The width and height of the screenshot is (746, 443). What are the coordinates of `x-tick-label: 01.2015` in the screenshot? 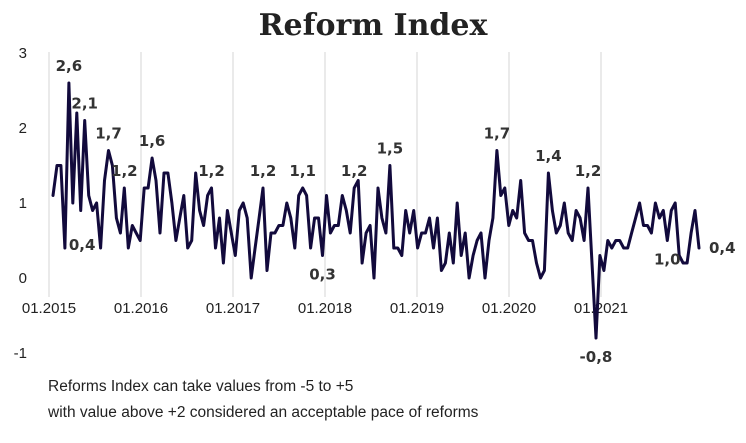 It's located at (49, 308).